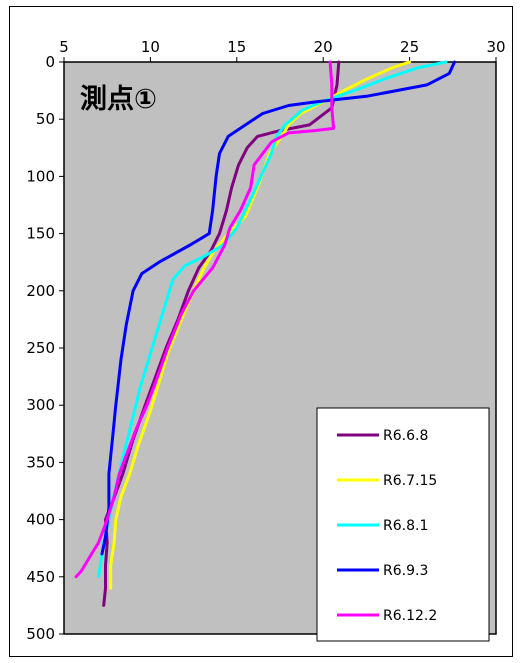 This screenshot has width=521, height=663. I want to click on y-tick-label: 50, so click(45, 119).